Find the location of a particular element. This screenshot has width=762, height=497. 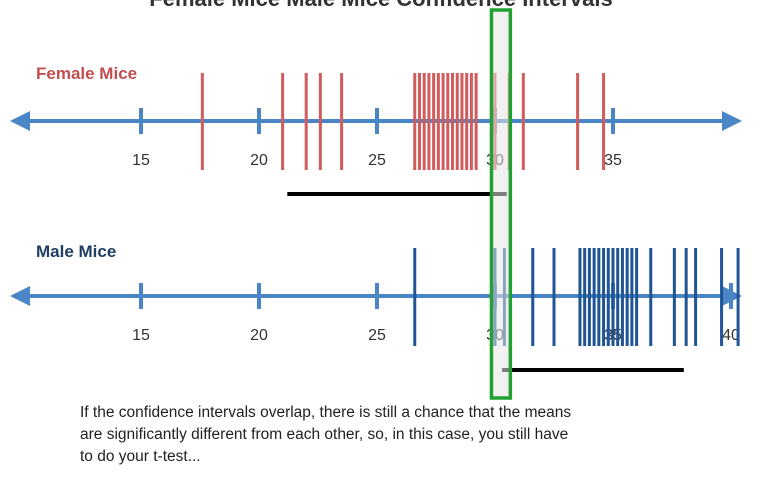

female-data-ticks is located at coordinates (403, 121).